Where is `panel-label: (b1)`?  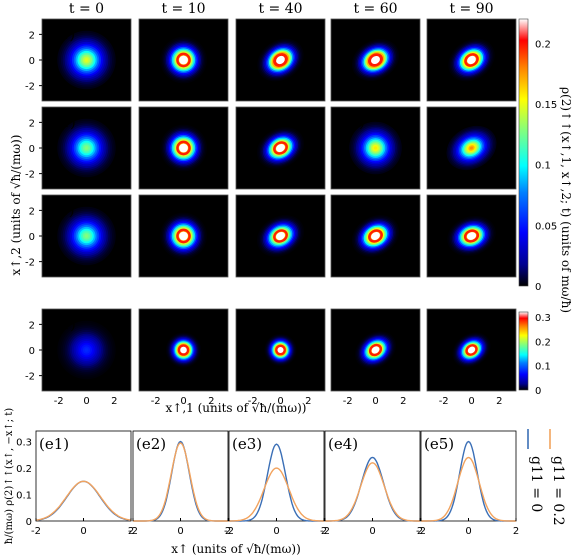 panel-label: (b1) is located at coordinates (60, 122).